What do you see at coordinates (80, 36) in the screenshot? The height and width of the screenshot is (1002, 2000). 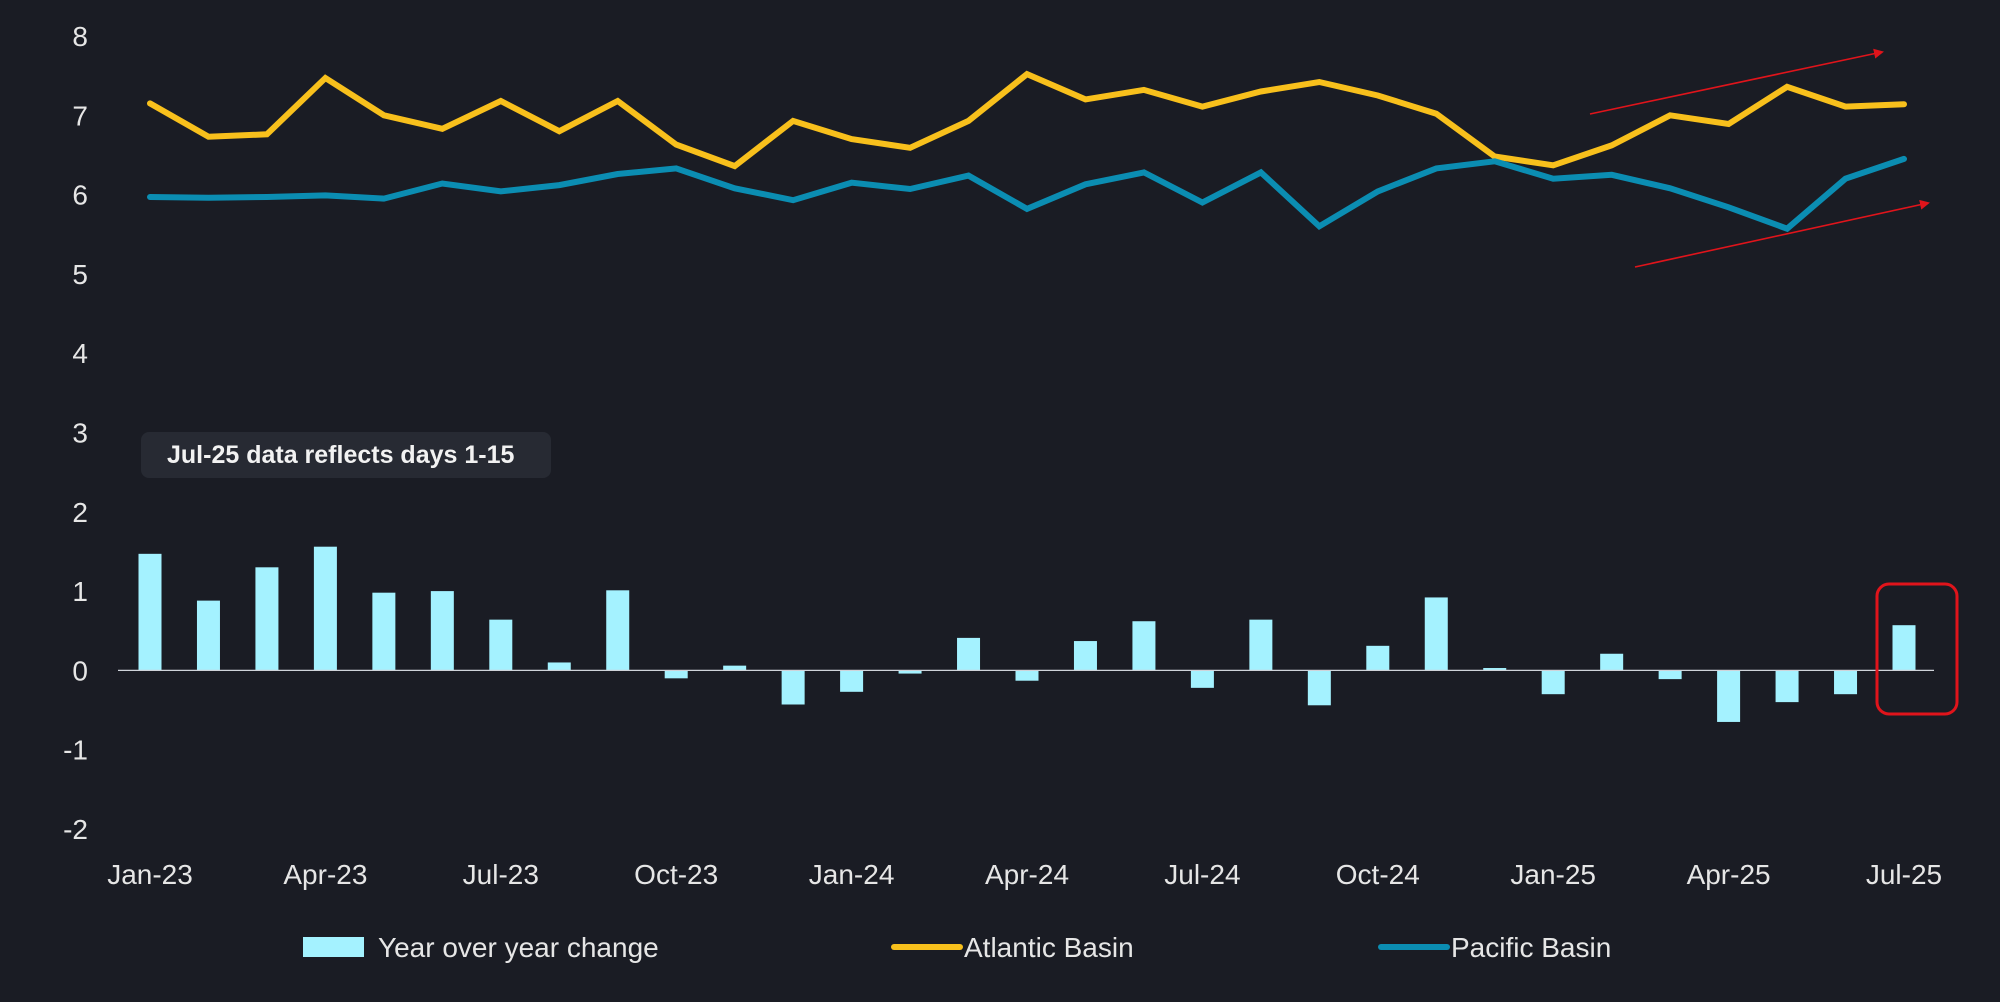 I see `y-tick-label: 8` at bounding box center [80, 36].